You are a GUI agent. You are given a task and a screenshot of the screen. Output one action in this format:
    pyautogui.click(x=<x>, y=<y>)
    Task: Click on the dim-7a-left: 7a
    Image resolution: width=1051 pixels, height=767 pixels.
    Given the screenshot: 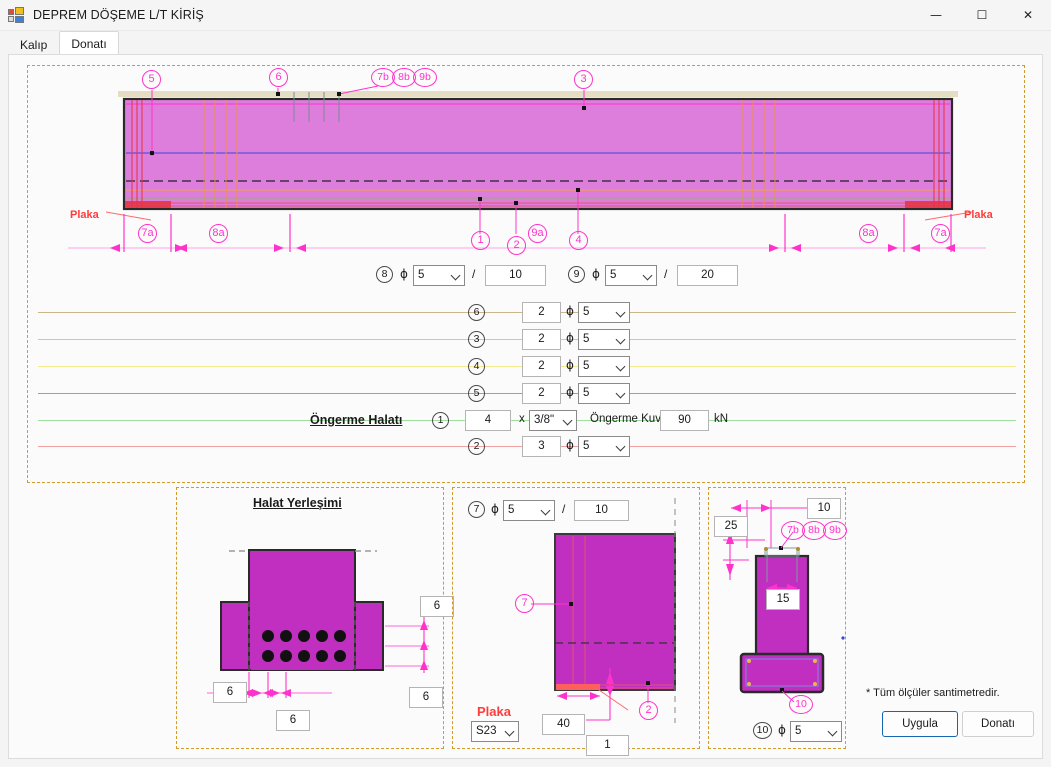 What is the action you would take?
    pyautogui.click(x=147, y=233)
    